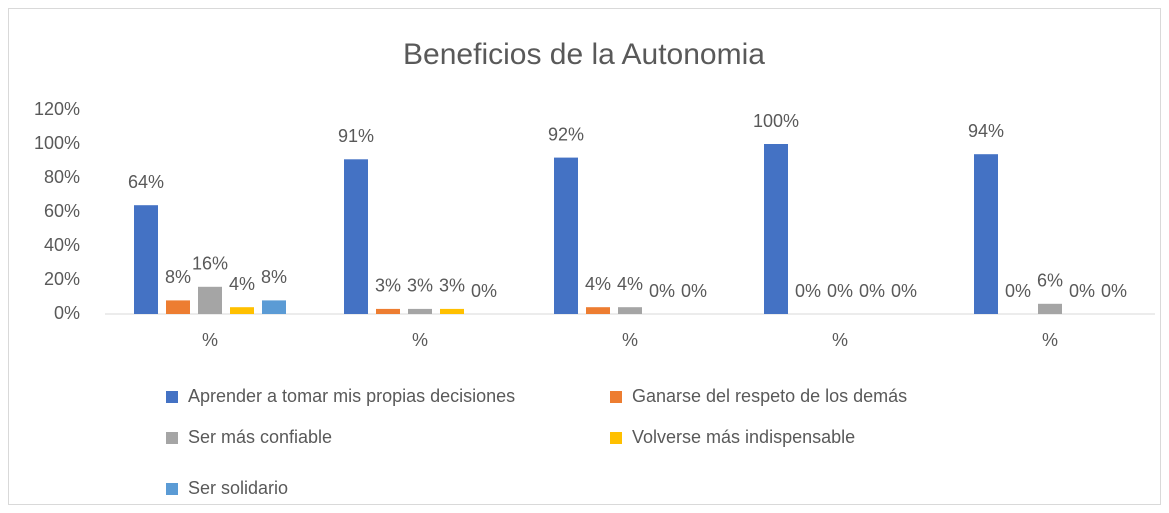  I want to click on value-label: 100%, so click(776, 121).